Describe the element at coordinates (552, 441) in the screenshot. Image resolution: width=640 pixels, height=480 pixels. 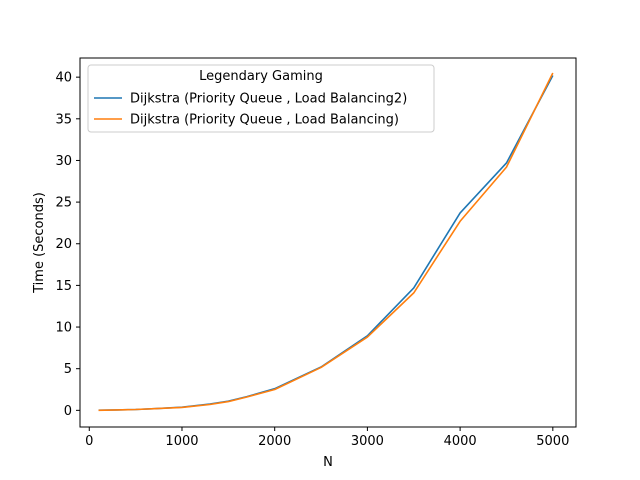
I see `x-tick-label: 5000` at that location.